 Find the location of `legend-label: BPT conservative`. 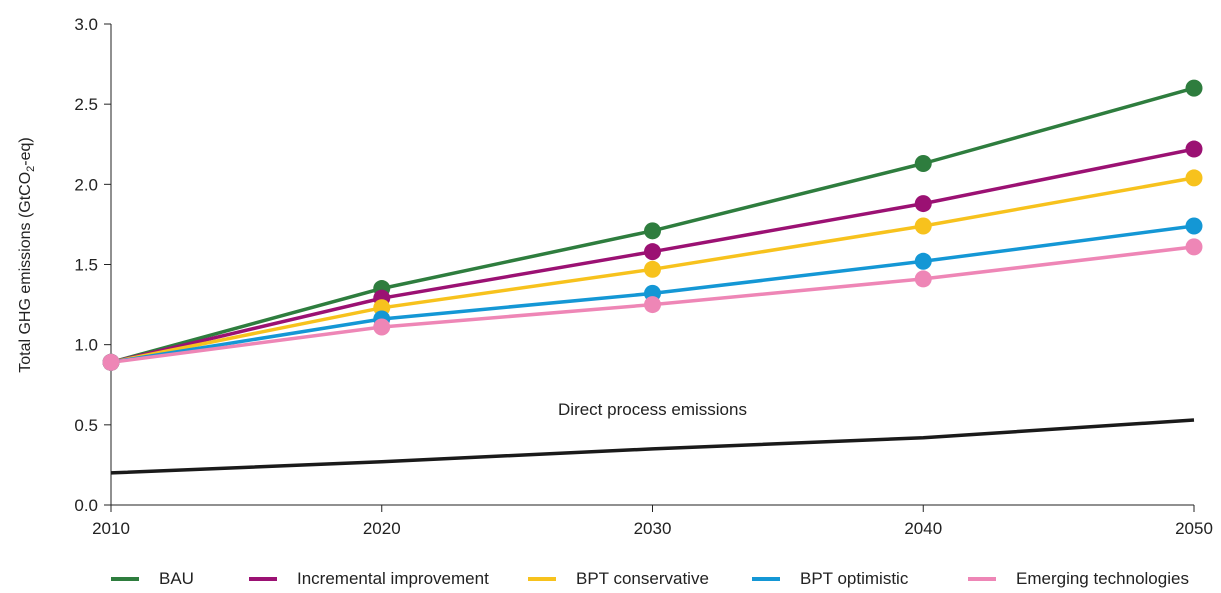

legend-label: BPT conservative is located at coordinates (642, 578).